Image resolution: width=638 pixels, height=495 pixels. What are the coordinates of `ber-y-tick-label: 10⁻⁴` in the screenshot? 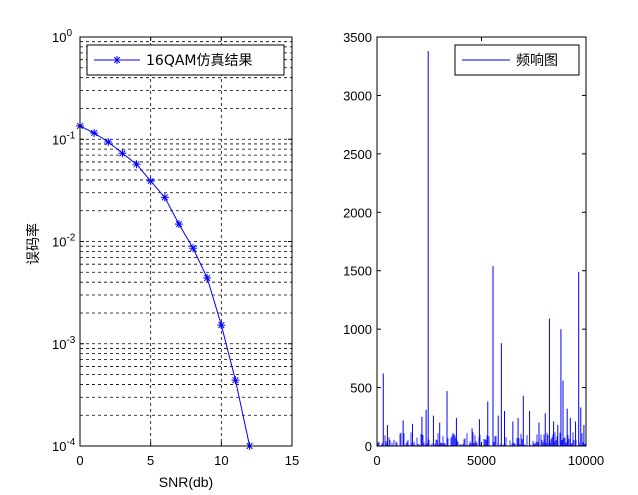 It's located at (64, 445).